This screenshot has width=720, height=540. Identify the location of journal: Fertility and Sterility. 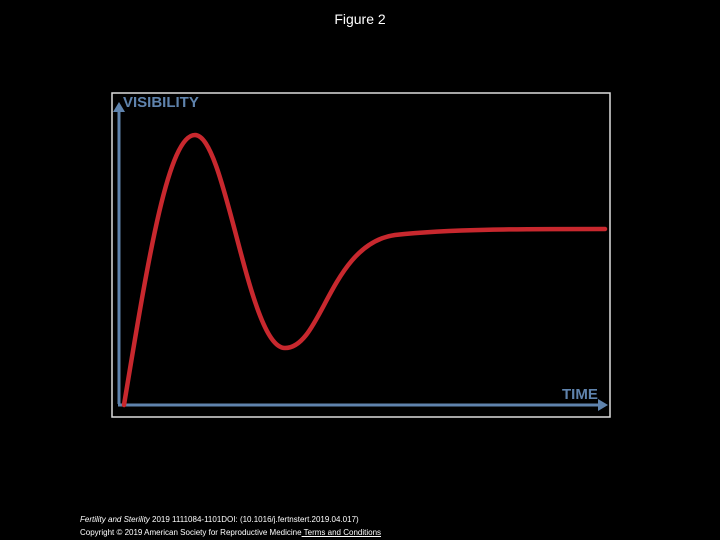
(115, 519).